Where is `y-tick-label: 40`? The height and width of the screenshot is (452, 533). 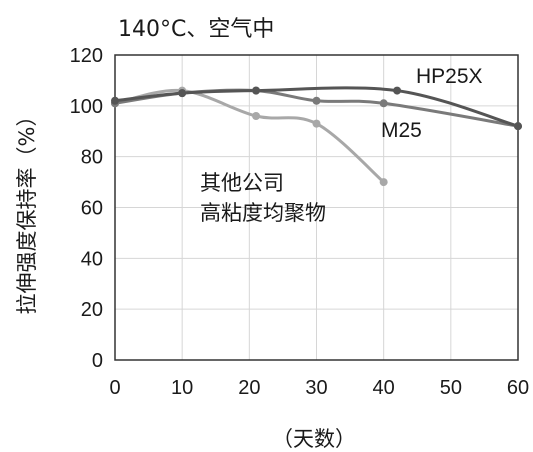
y-tick-label: 40 is located at coordinates (92, 259).